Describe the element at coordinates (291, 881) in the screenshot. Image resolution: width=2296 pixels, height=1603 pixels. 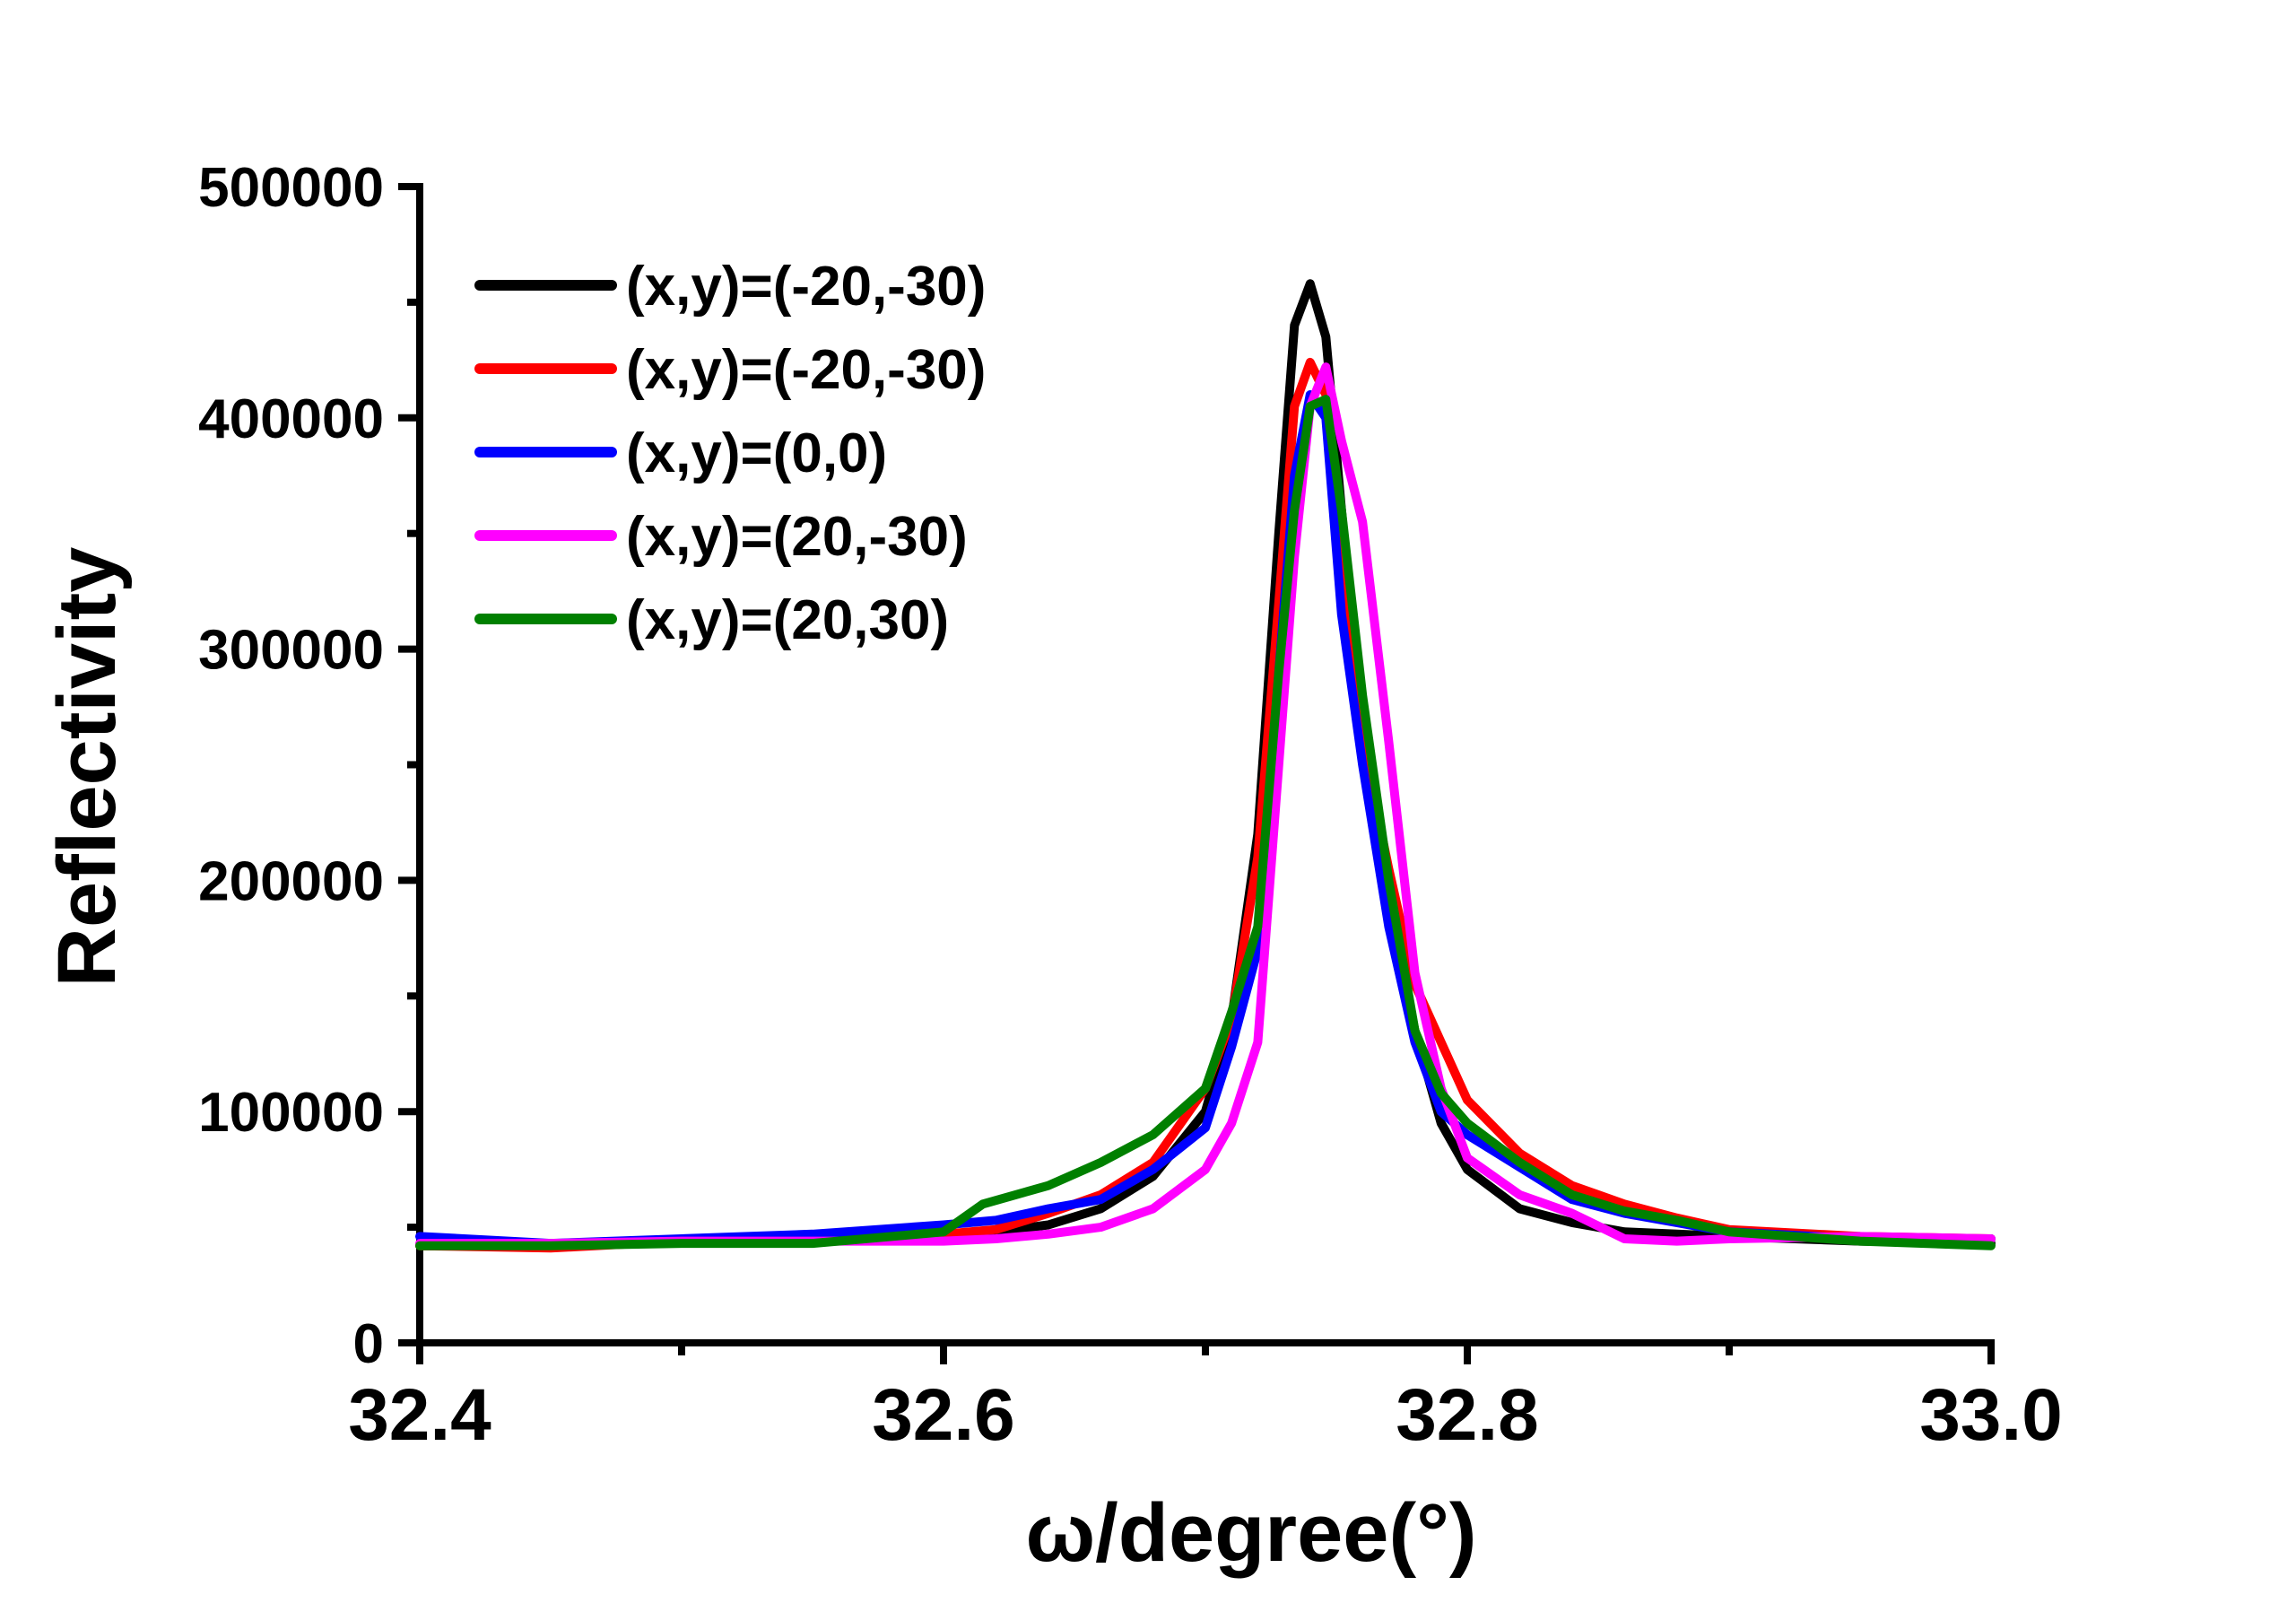
I see `y-tick-label: 200000` at that location.